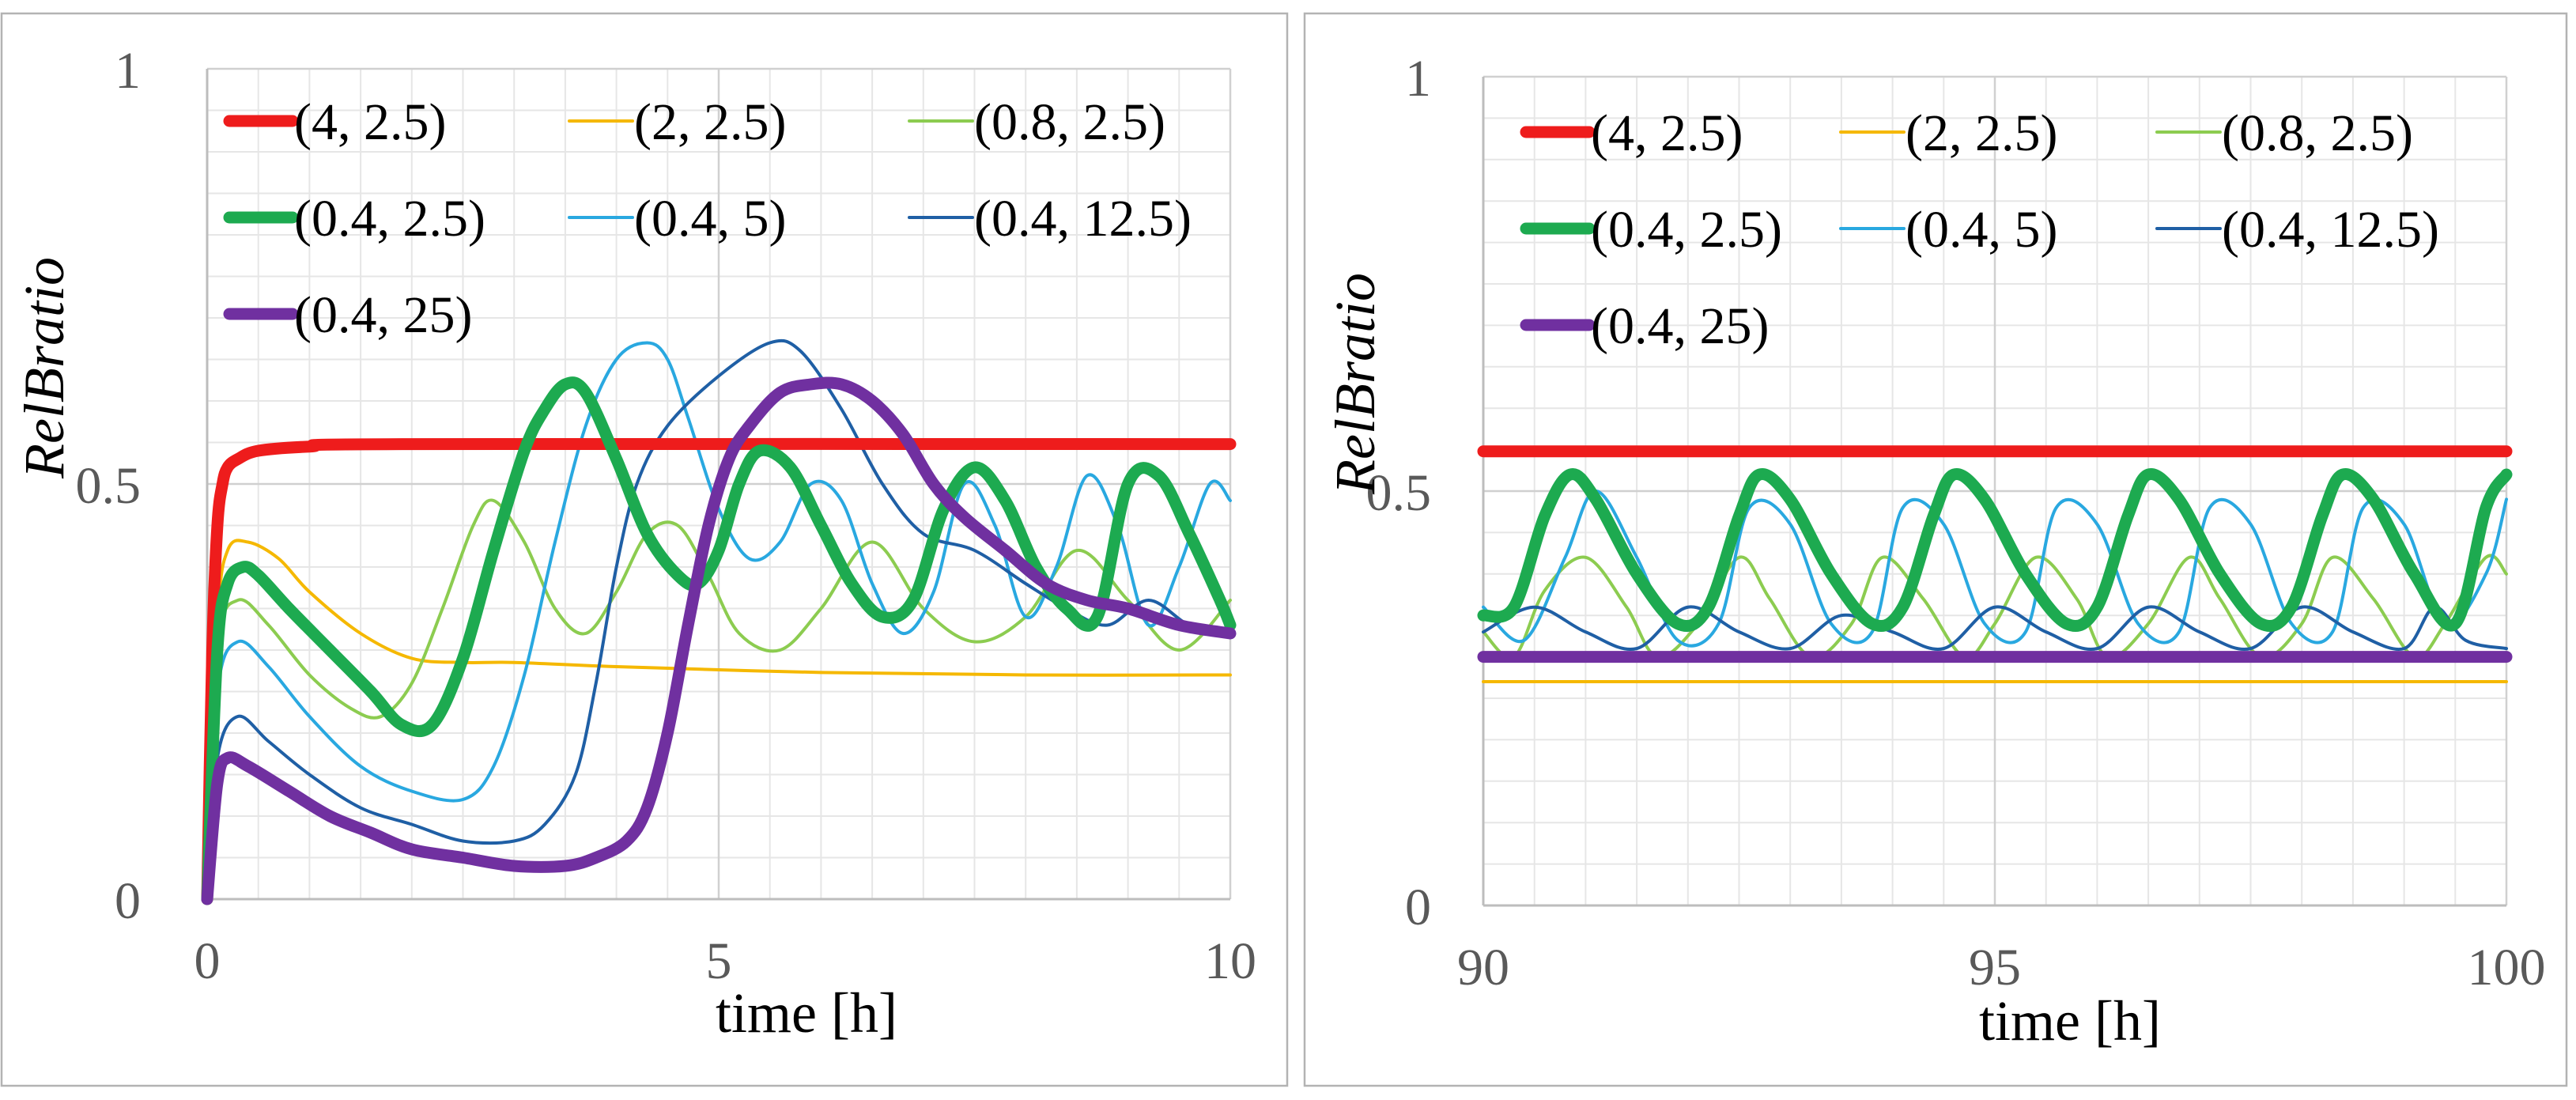 This screenshot has height=1100, width=2576. I want to click on x-tick-label: 0, so click(208, 961).